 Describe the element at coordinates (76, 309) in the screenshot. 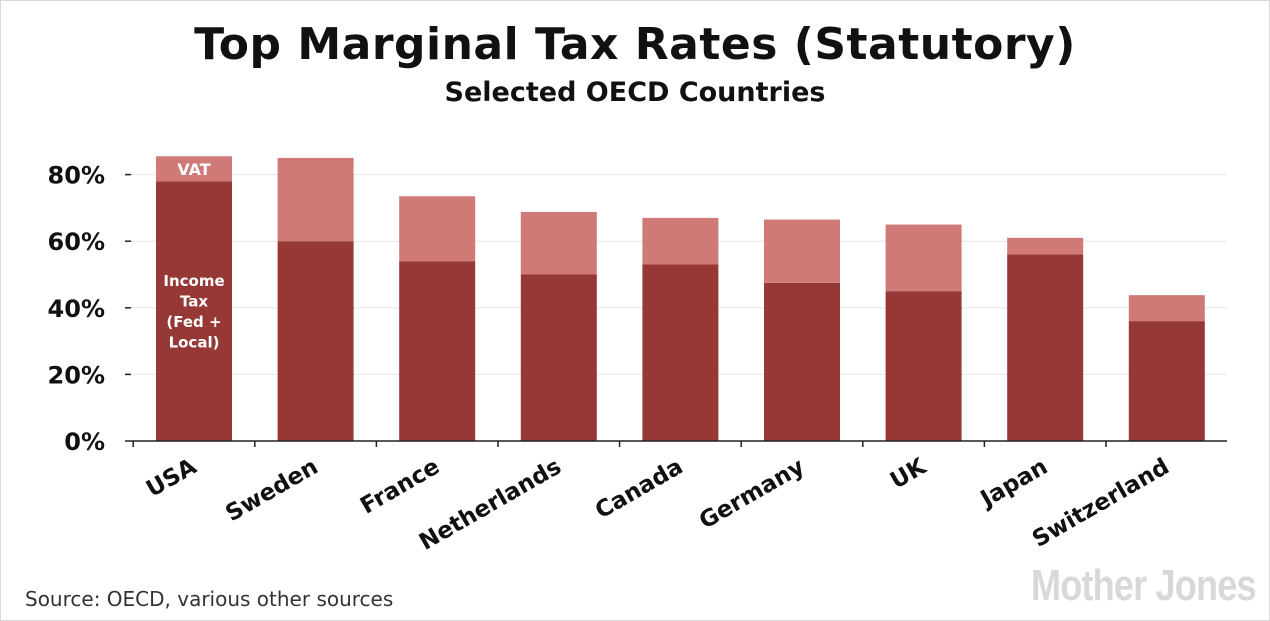

I see `y-tick-label: 40%` at that location.